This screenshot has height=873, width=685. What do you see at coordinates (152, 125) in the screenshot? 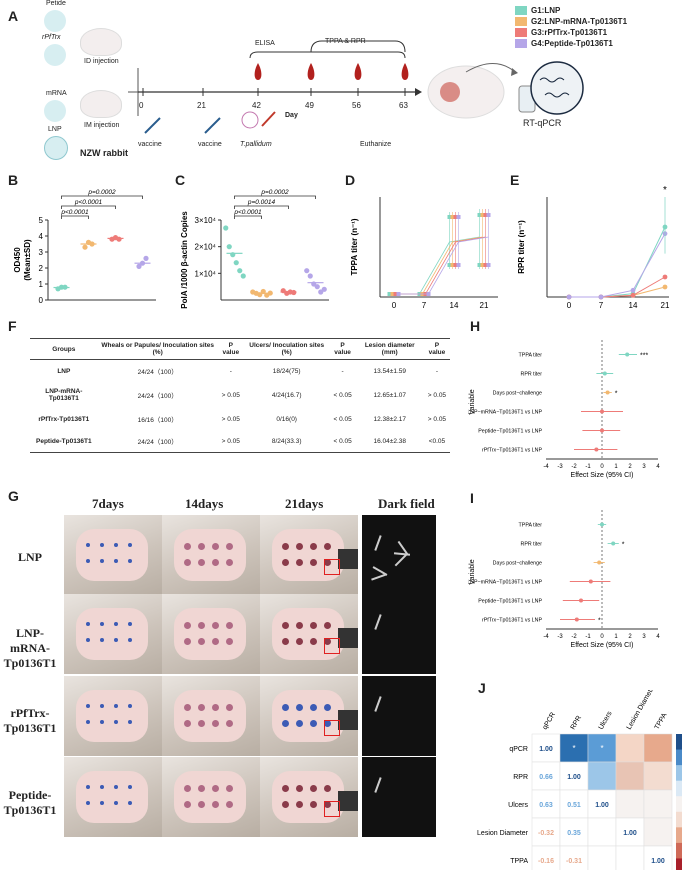
I see `syringe-icon` at bounding box center [152, 125].